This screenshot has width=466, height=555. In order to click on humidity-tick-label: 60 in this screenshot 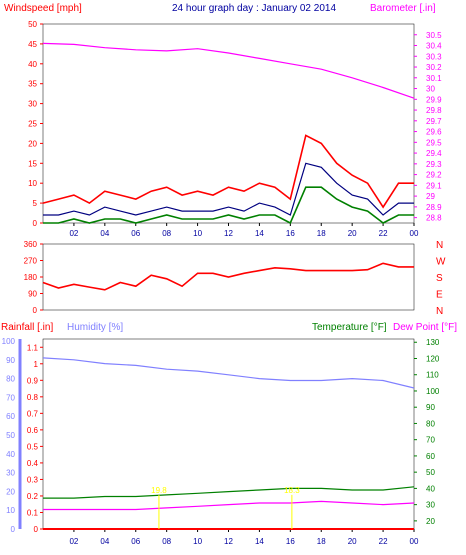, I will do `click(10, 416)`.